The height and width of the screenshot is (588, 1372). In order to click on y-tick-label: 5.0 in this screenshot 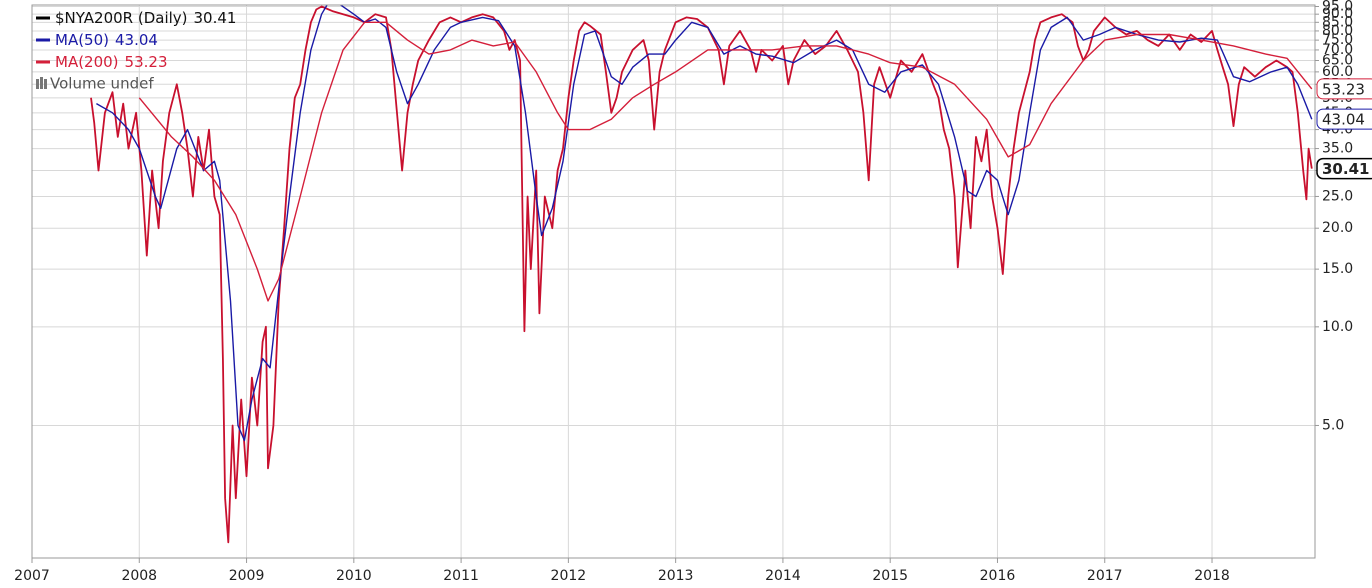, I will do `click(1333, 425)`.